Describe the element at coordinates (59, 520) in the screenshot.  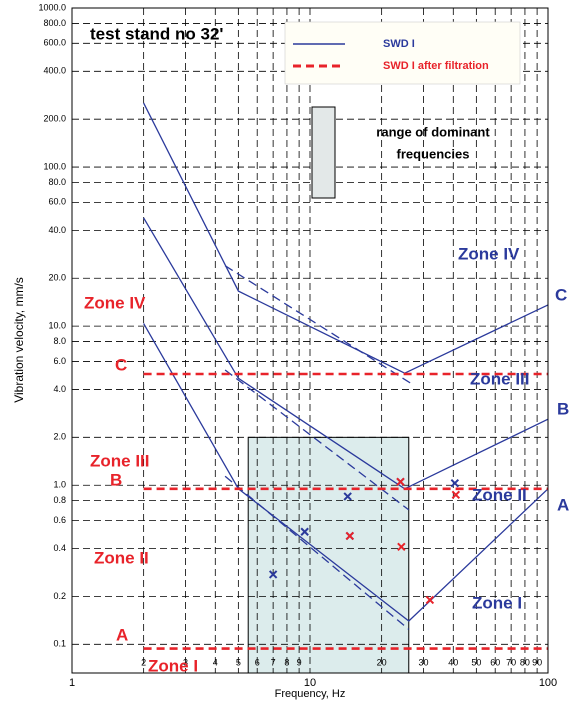
I see `y-tick-label: 0.6` at that location.